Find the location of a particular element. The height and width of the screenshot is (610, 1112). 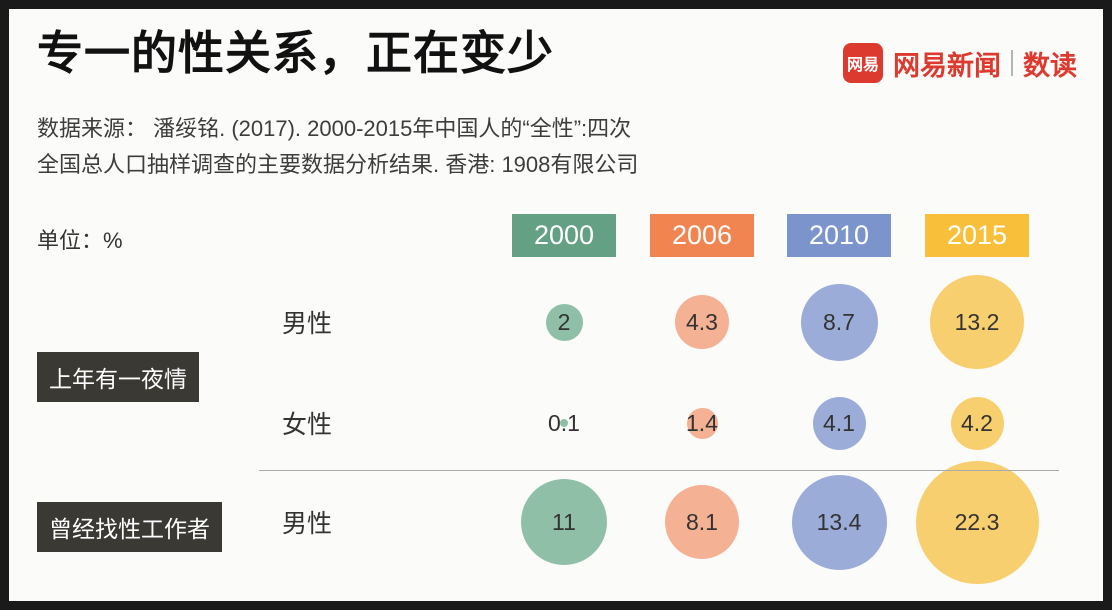

bubble-value: 2 is located at coordinates (564, 322).